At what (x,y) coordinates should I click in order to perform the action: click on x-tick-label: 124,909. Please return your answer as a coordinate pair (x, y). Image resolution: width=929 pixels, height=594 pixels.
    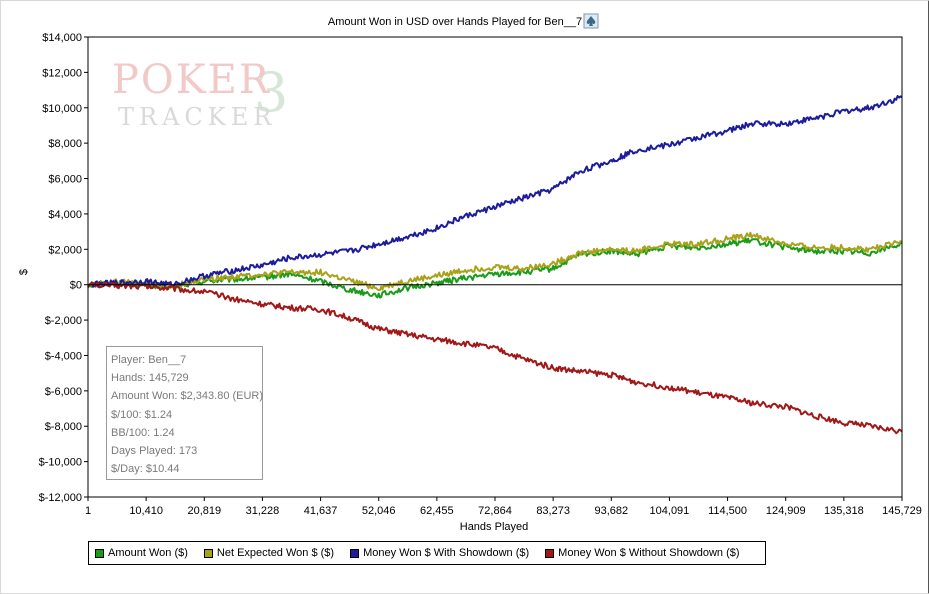
    Looking at the image, I should click on (786, 511).